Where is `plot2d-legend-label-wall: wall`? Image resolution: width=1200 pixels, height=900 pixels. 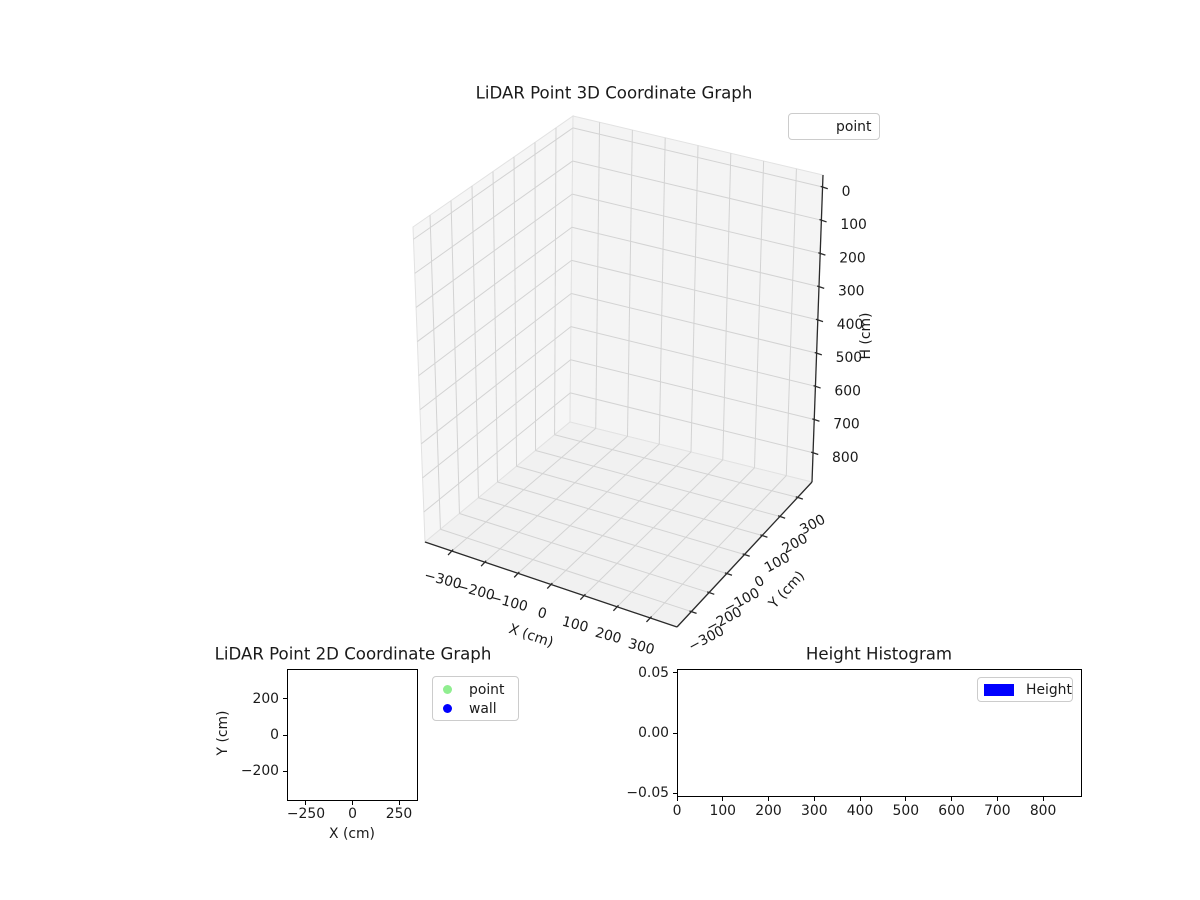
plot2d-legend-label-wall: wall is located at coordinates (483, 708).